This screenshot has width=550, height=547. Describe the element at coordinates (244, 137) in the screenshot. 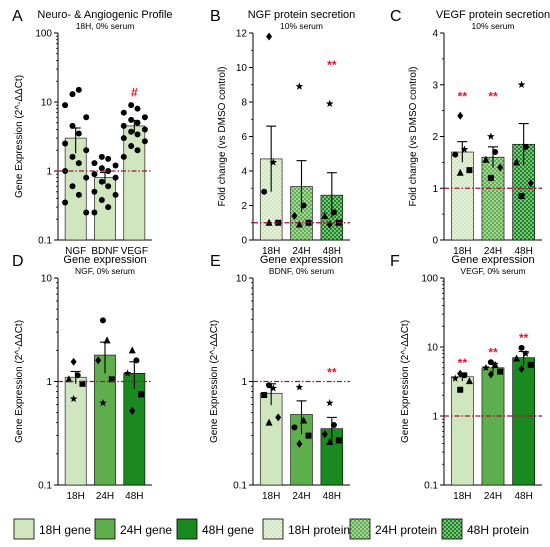

I see `y-tick-label: 6` at that location.